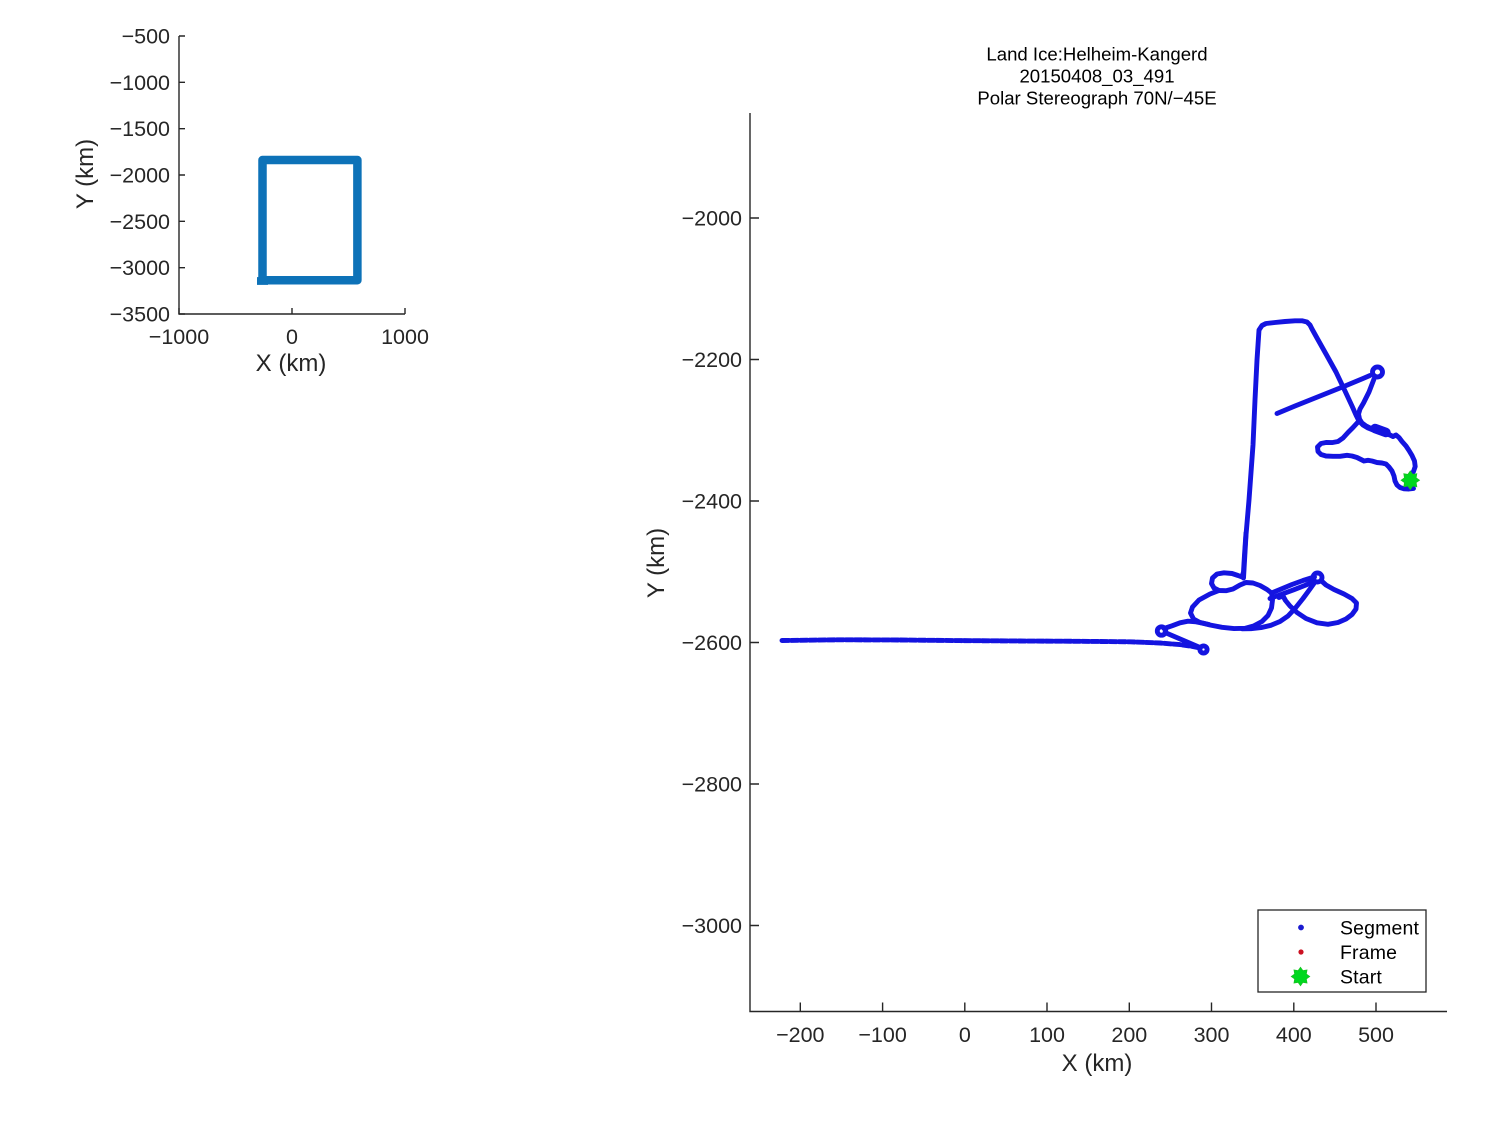  Describe the element at coordinates (712, 502) in the screenshot. I see `svg-text: −2400` at that location.